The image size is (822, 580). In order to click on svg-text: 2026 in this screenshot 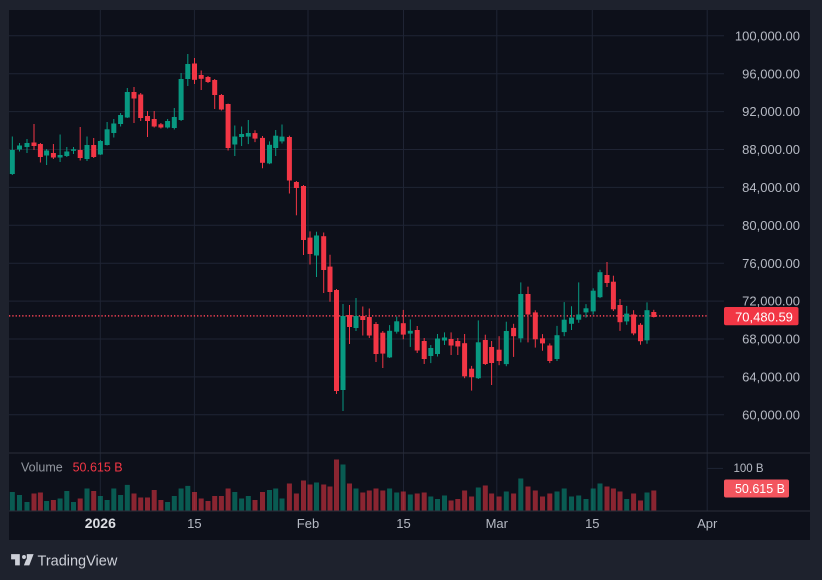, I will do `click(100, 523)`.